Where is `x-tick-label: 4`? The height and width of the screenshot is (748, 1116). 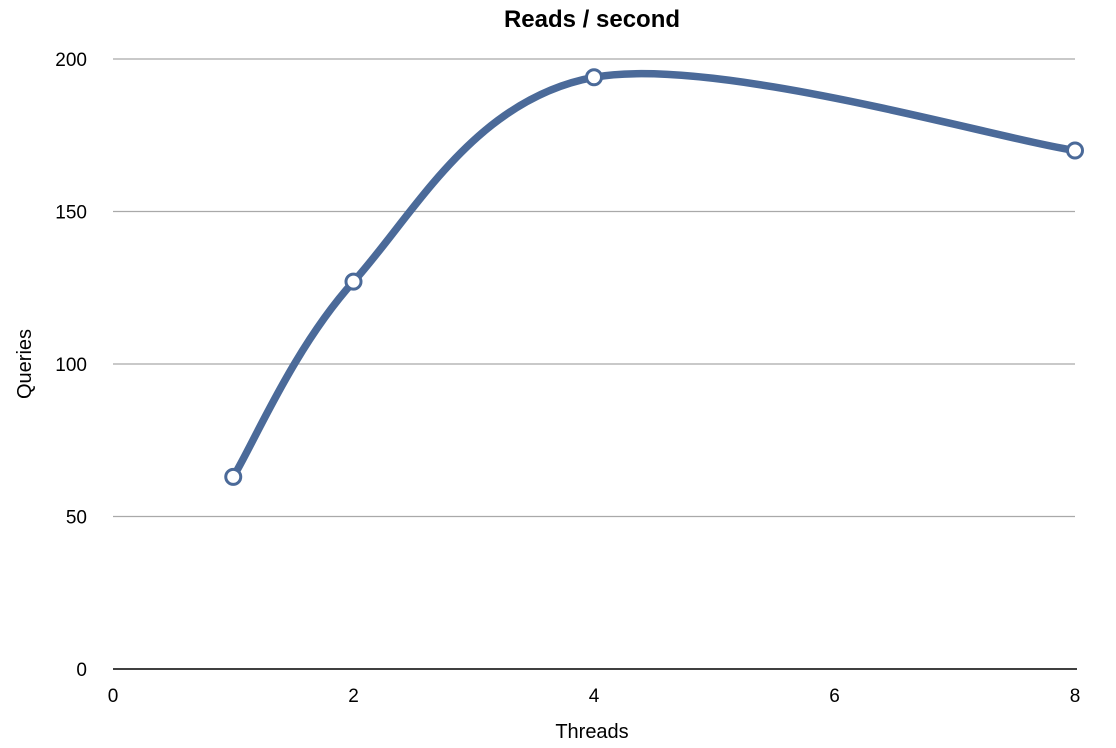 x-tick-label: 4 is located at coordinates (594, 696).